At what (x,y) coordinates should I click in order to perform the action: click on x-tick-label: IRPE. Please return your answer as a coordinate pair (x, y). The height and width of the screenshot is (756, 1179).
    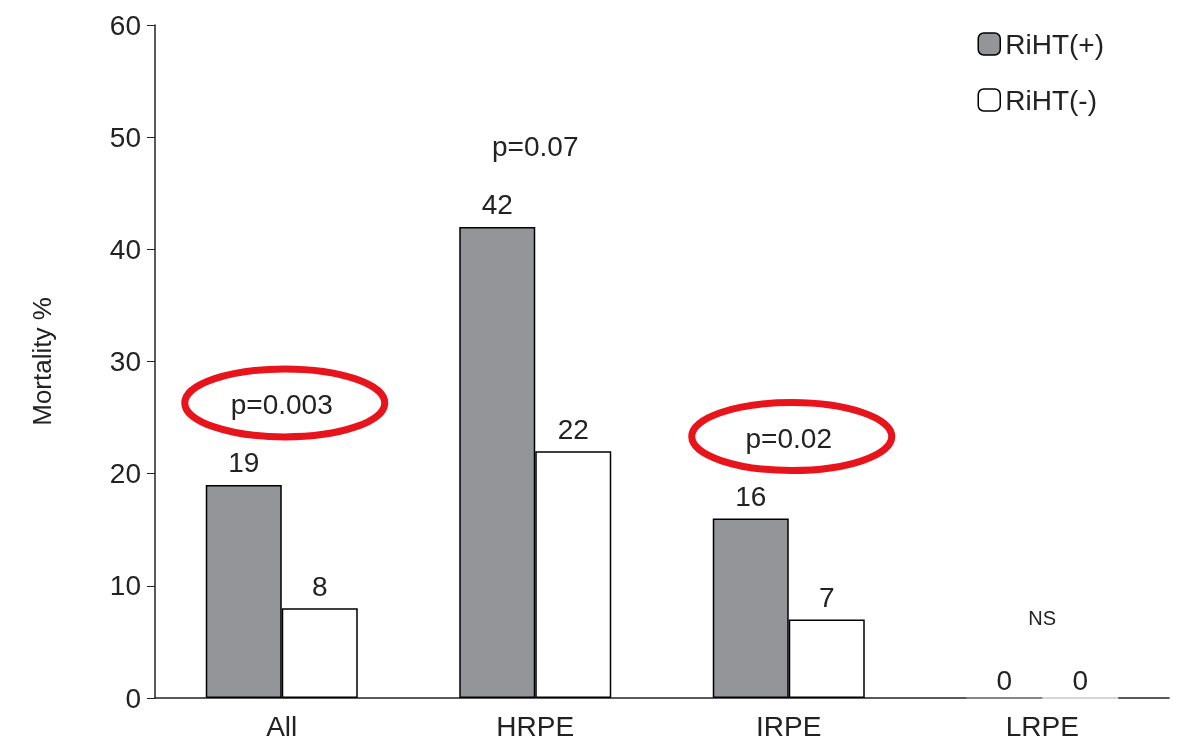
    Looking at the image, I should click on (789, 726).